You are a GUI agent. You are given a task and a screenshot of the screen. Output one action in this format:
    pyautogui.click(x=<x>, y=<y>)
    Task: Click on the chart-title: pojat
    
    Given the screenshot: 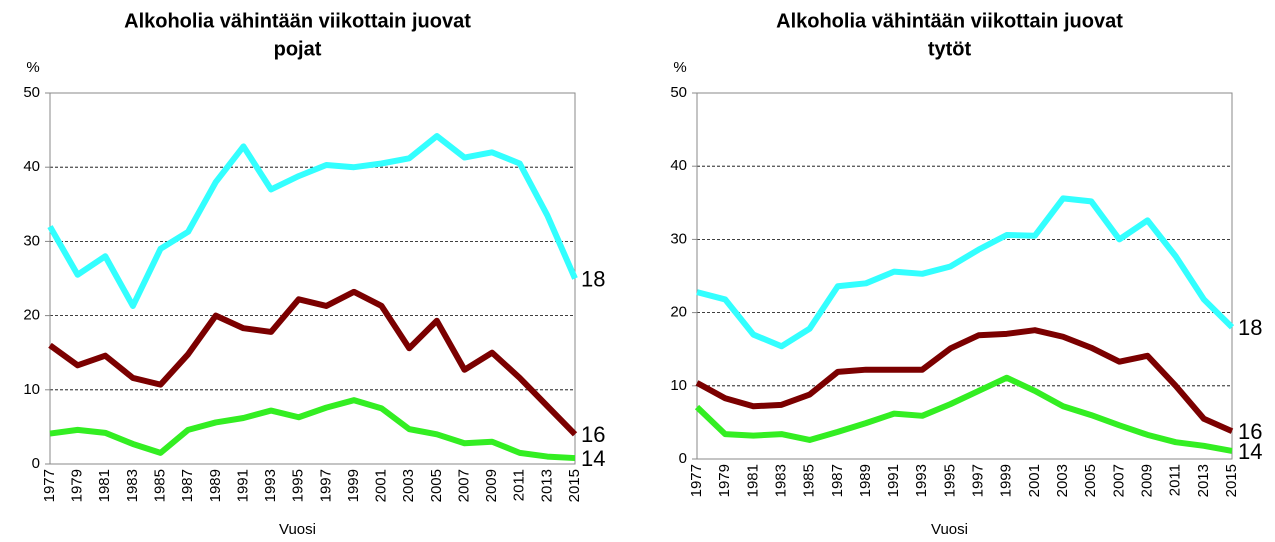 What is the action you would take?
    pyautogui.click(x=298, y=49)
    